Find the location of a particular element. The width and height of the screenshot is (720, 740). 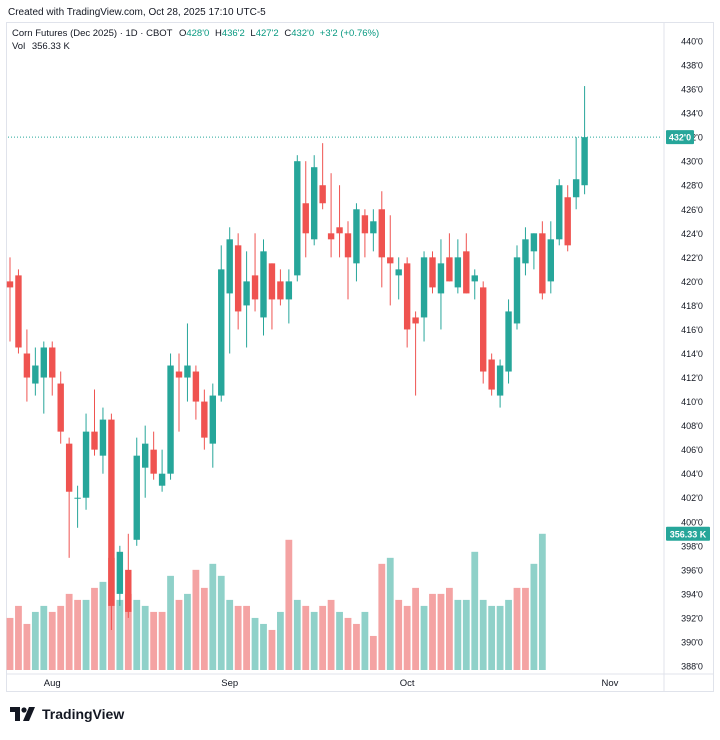

y-tick-label: 418'0 is located at coordinates (692, 306).